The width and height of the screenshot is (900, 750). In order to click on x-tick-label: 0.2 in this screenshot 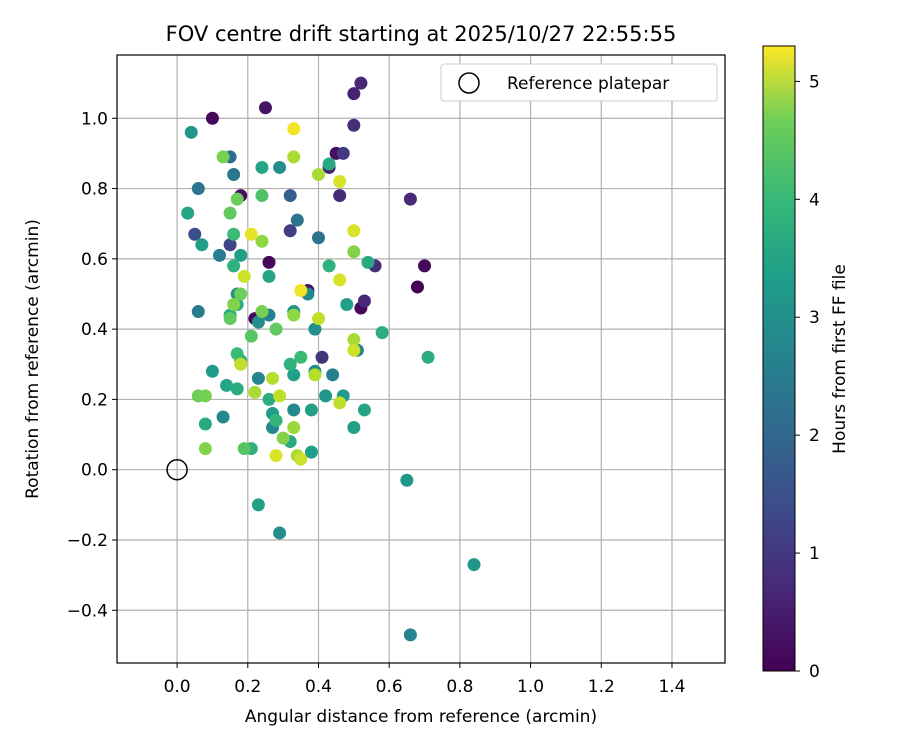, I will do `click(247, 687)`.